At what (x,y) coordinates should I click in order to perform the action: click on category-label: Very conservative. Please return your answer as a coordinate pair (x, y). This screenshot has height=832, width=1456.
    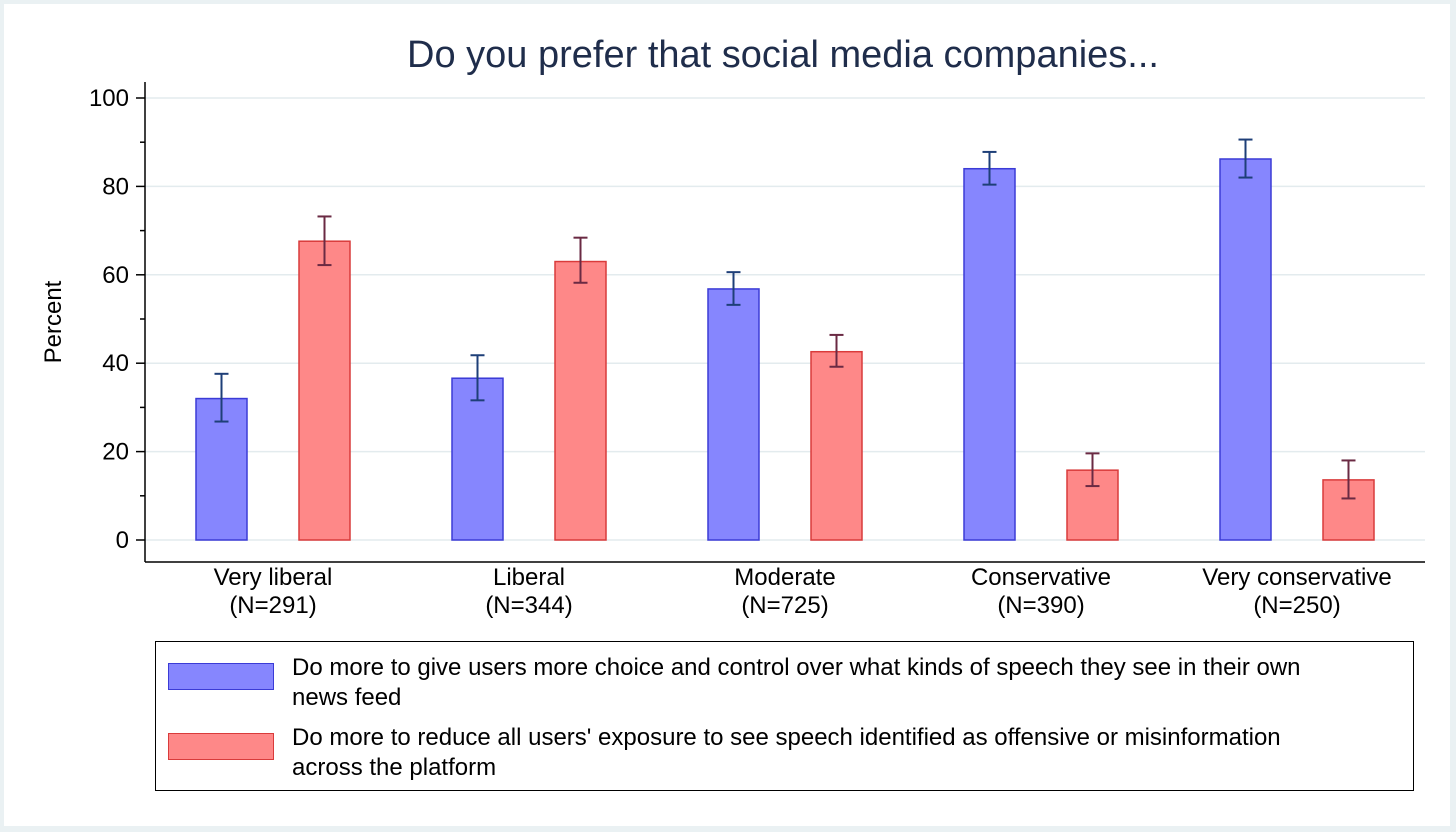
    Looking at the image, I should click on (1296, 577).